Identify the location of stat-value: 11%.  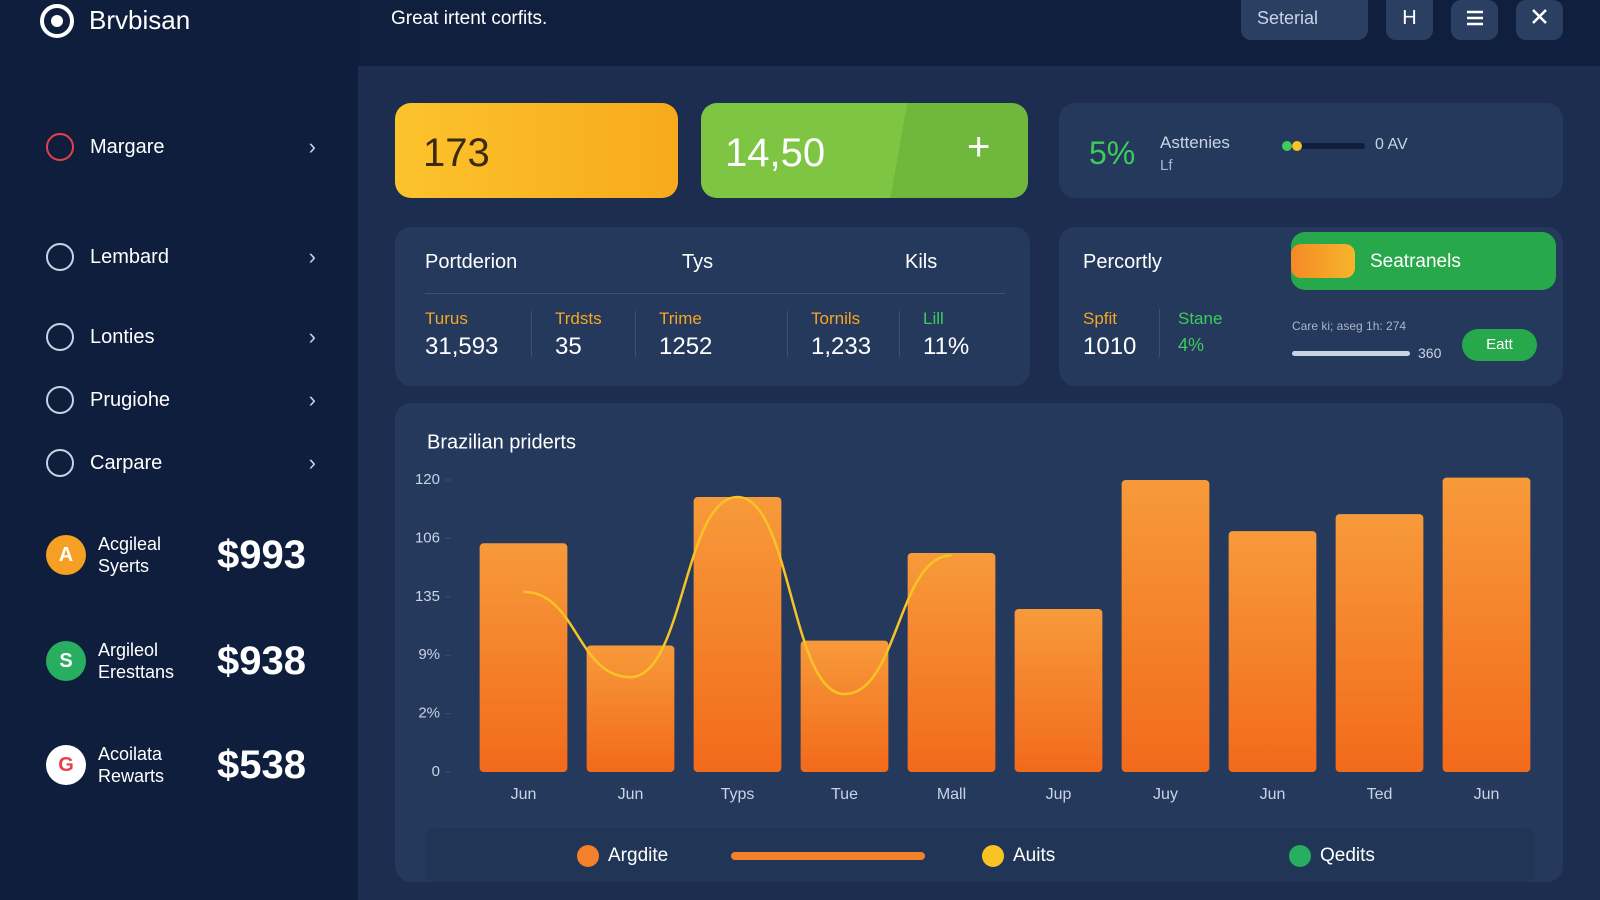
(946, 346).